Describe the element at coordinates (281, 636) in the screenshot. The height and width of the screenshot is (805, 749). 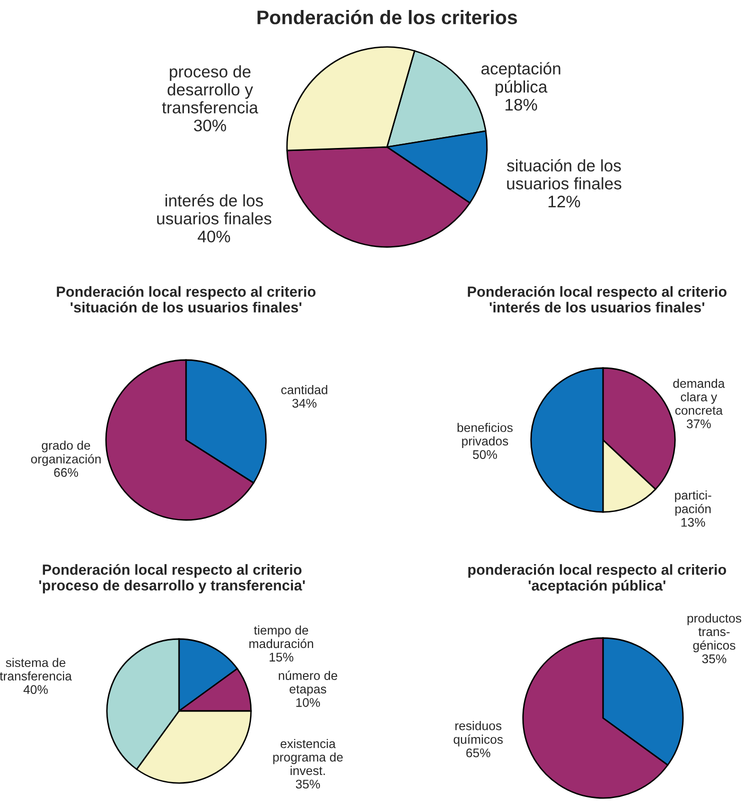
I see `slice-label: tiempo de maduración` at that location.